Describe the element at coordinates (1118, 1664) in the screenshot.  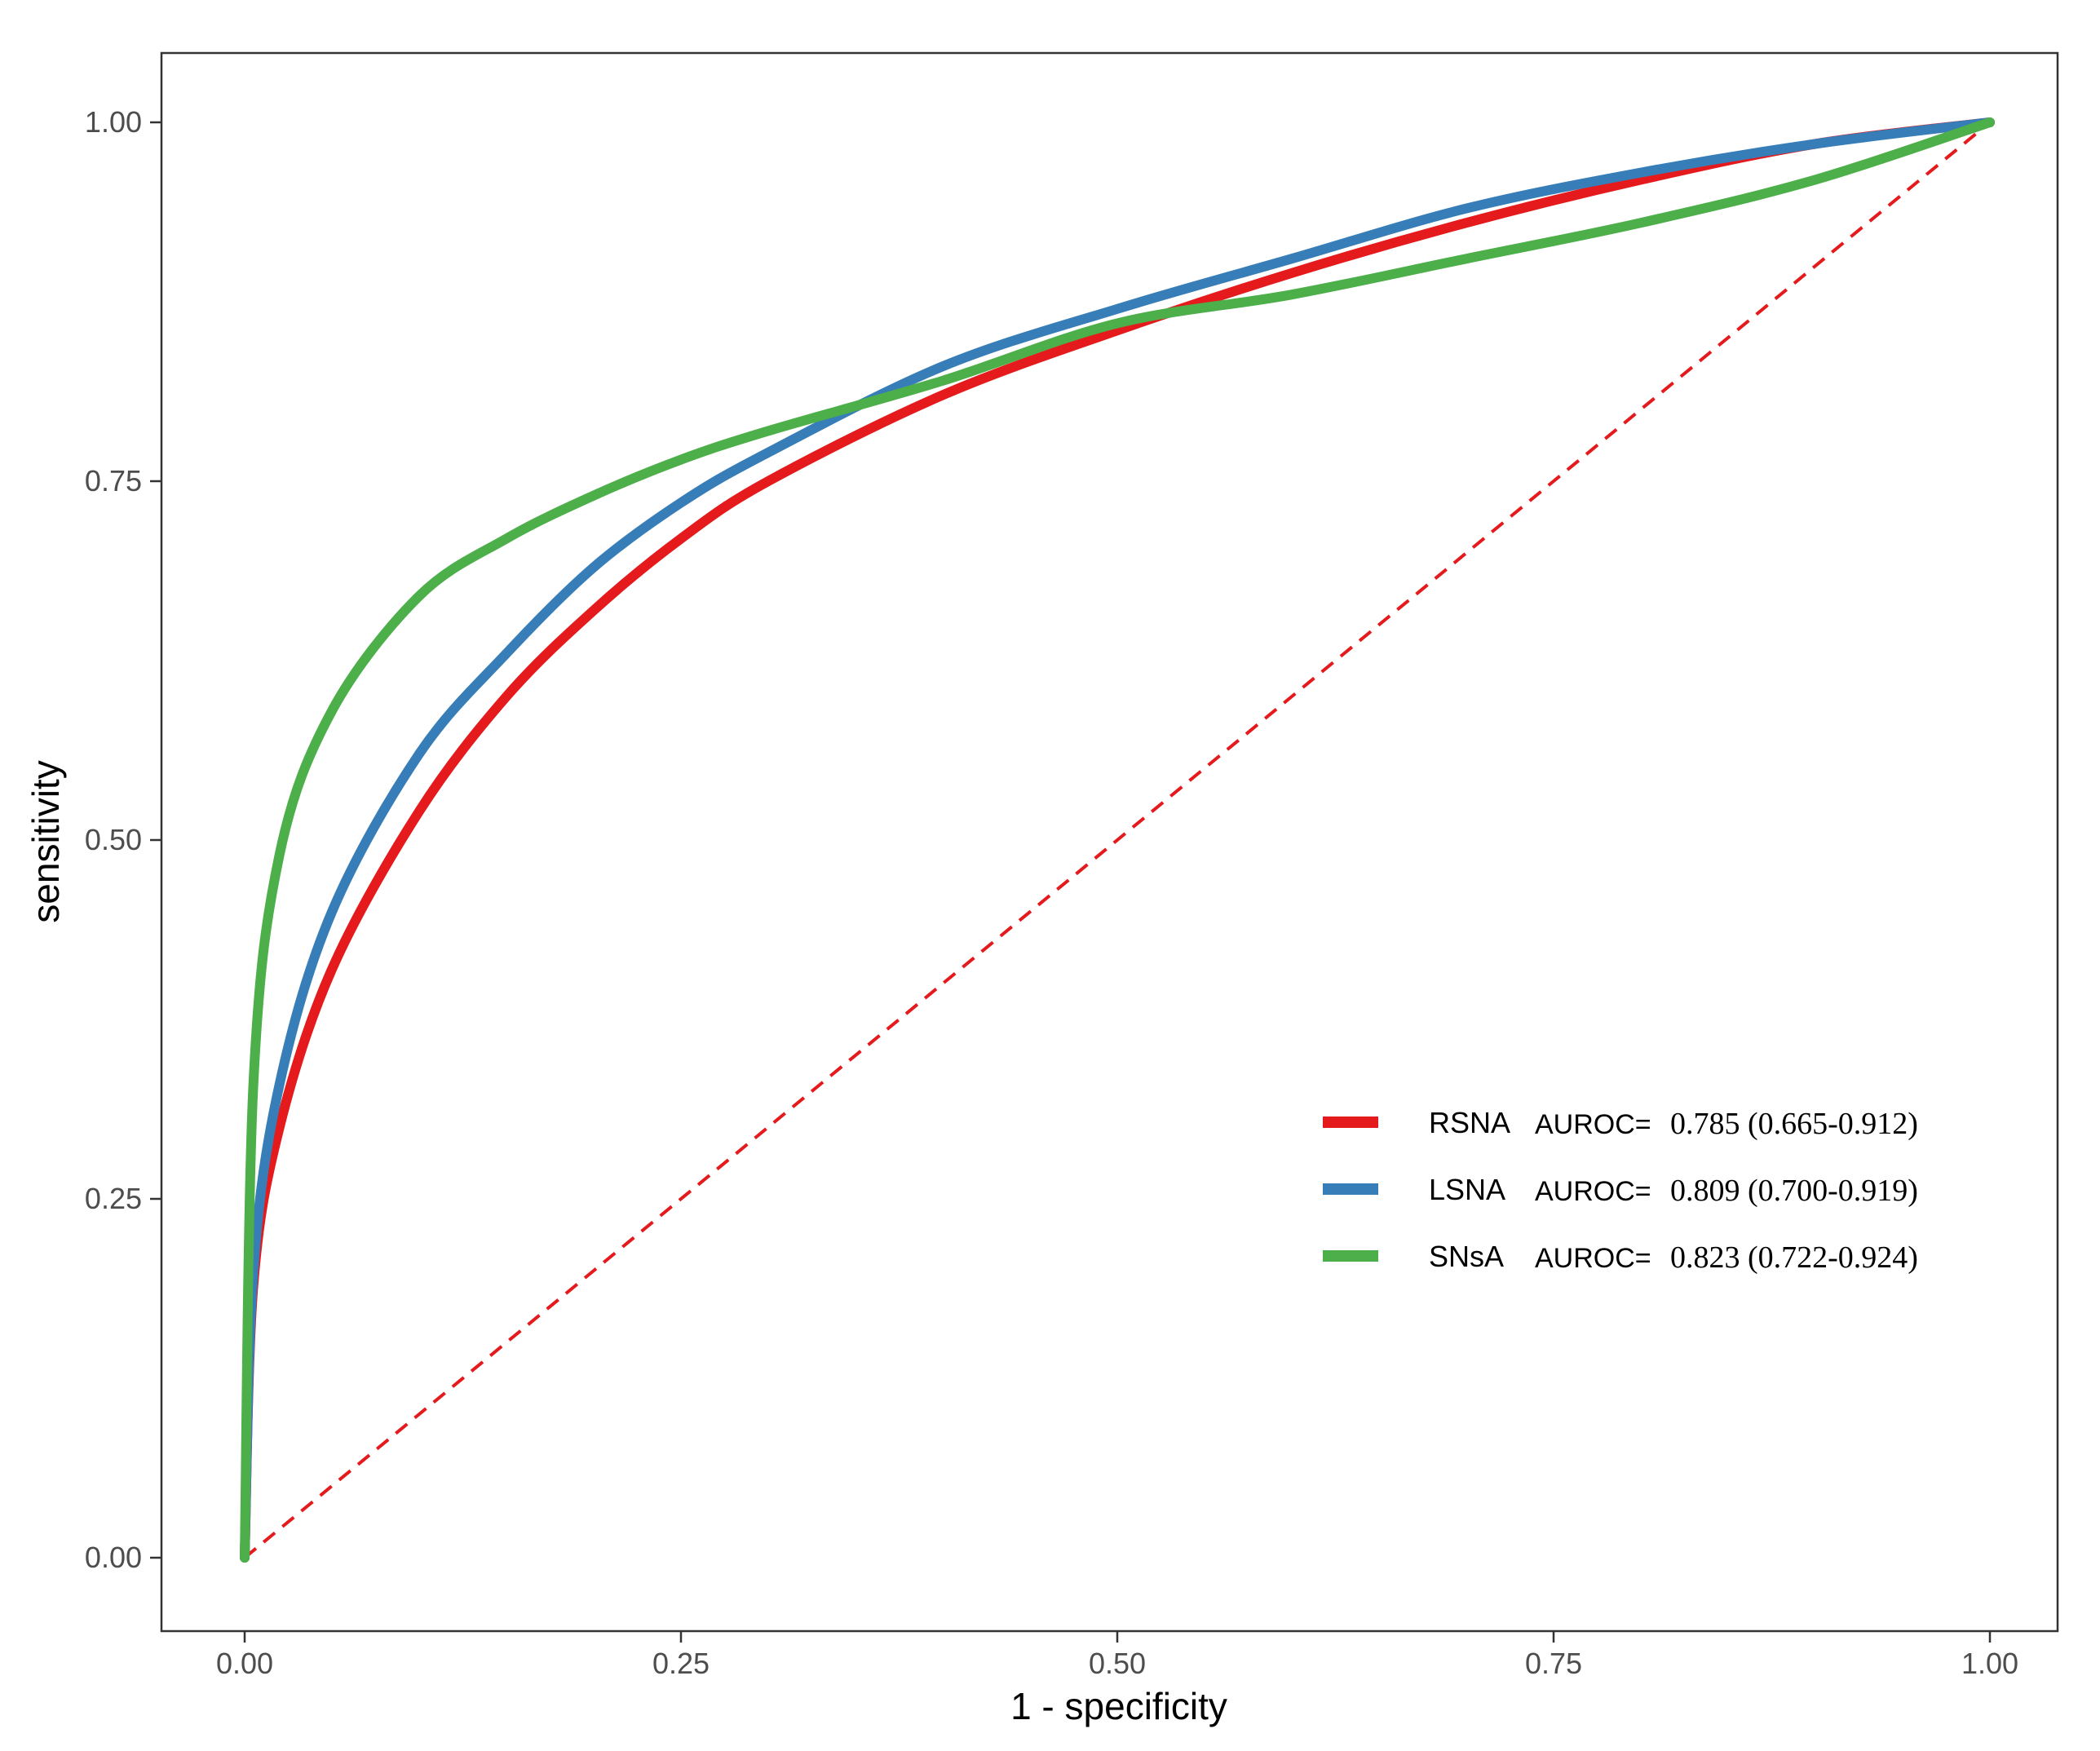
I see `x-tick-label: 0.50` at that location.